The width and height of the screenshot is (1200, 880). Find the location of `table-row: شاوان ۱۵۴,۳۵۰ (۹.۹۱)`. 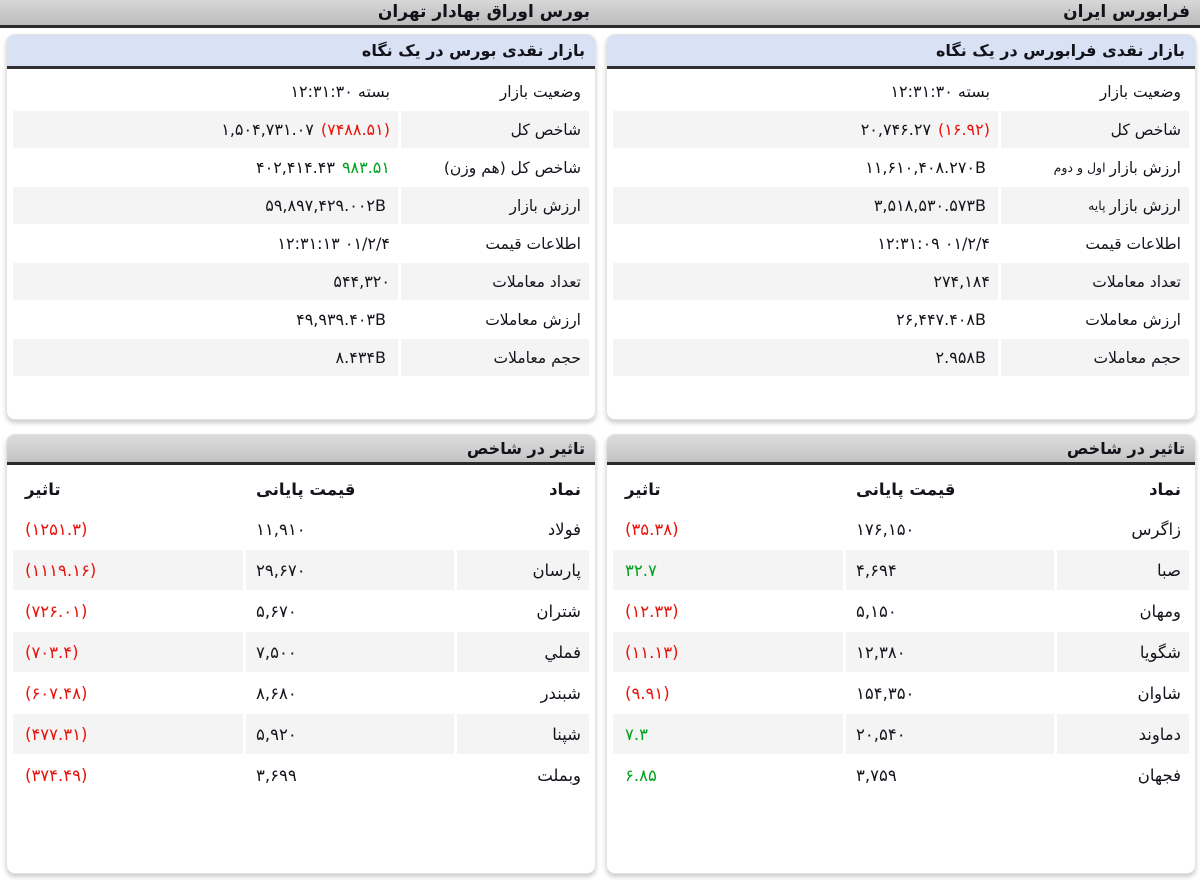

table-row: شاوان ۱۵۴,۳۵۰ (۹.۹۱) is located at coordinates (901, 693).